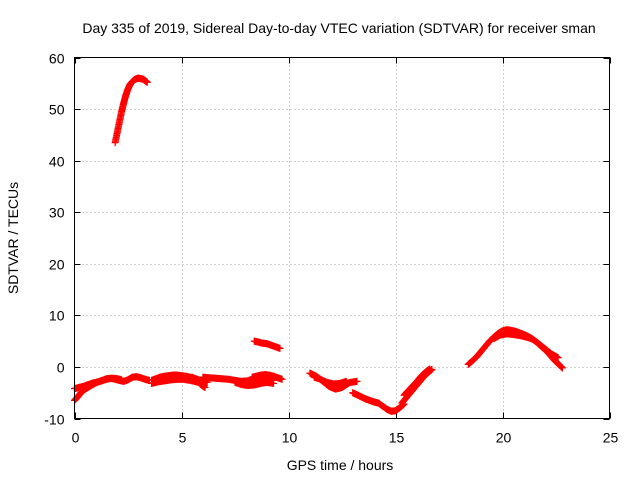  I want to click on x-tick-label: 0, so click(76, 438).